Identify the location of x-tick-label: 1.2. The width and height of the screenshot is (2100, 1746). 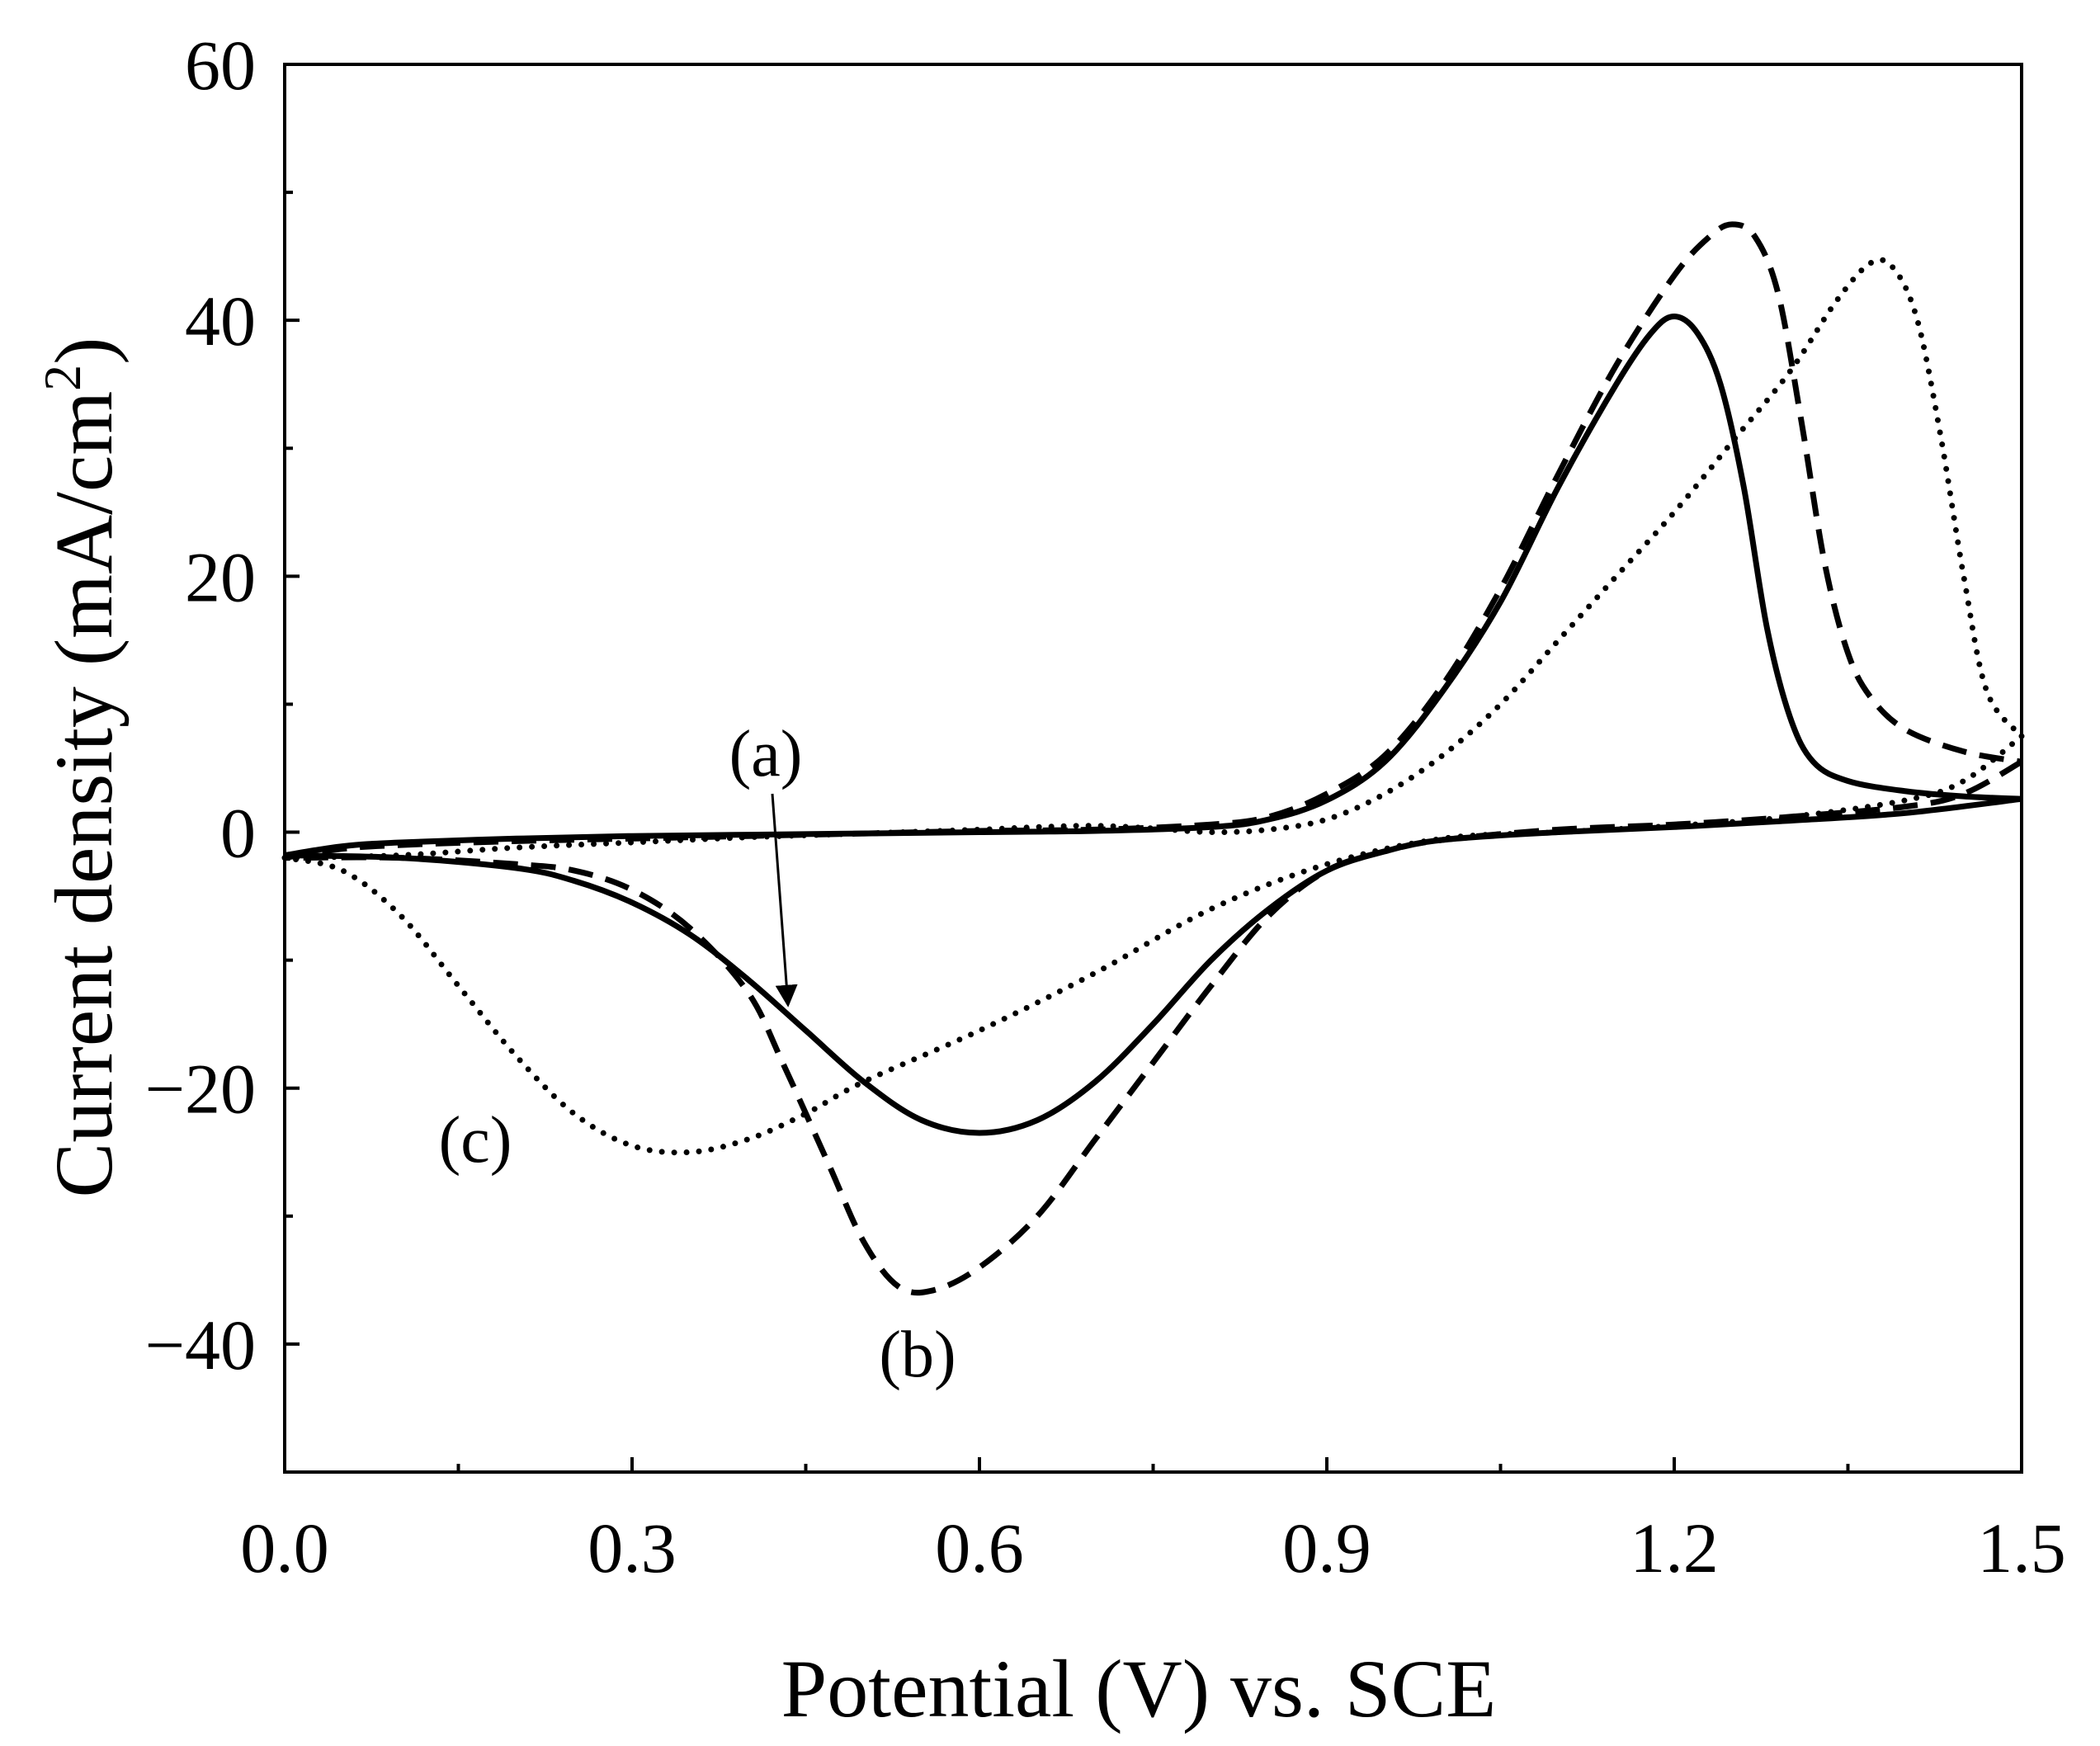
(1674, 1548).